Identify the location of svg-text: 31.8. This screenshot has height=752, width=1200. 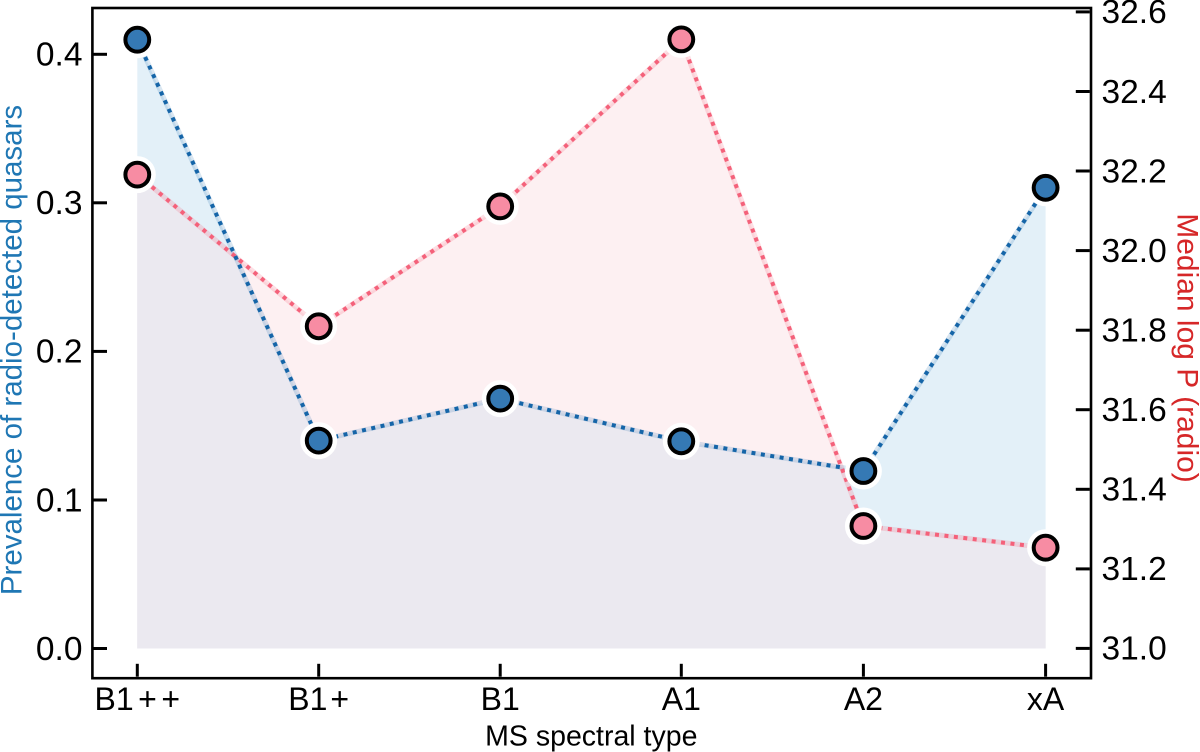
(1134, 331).